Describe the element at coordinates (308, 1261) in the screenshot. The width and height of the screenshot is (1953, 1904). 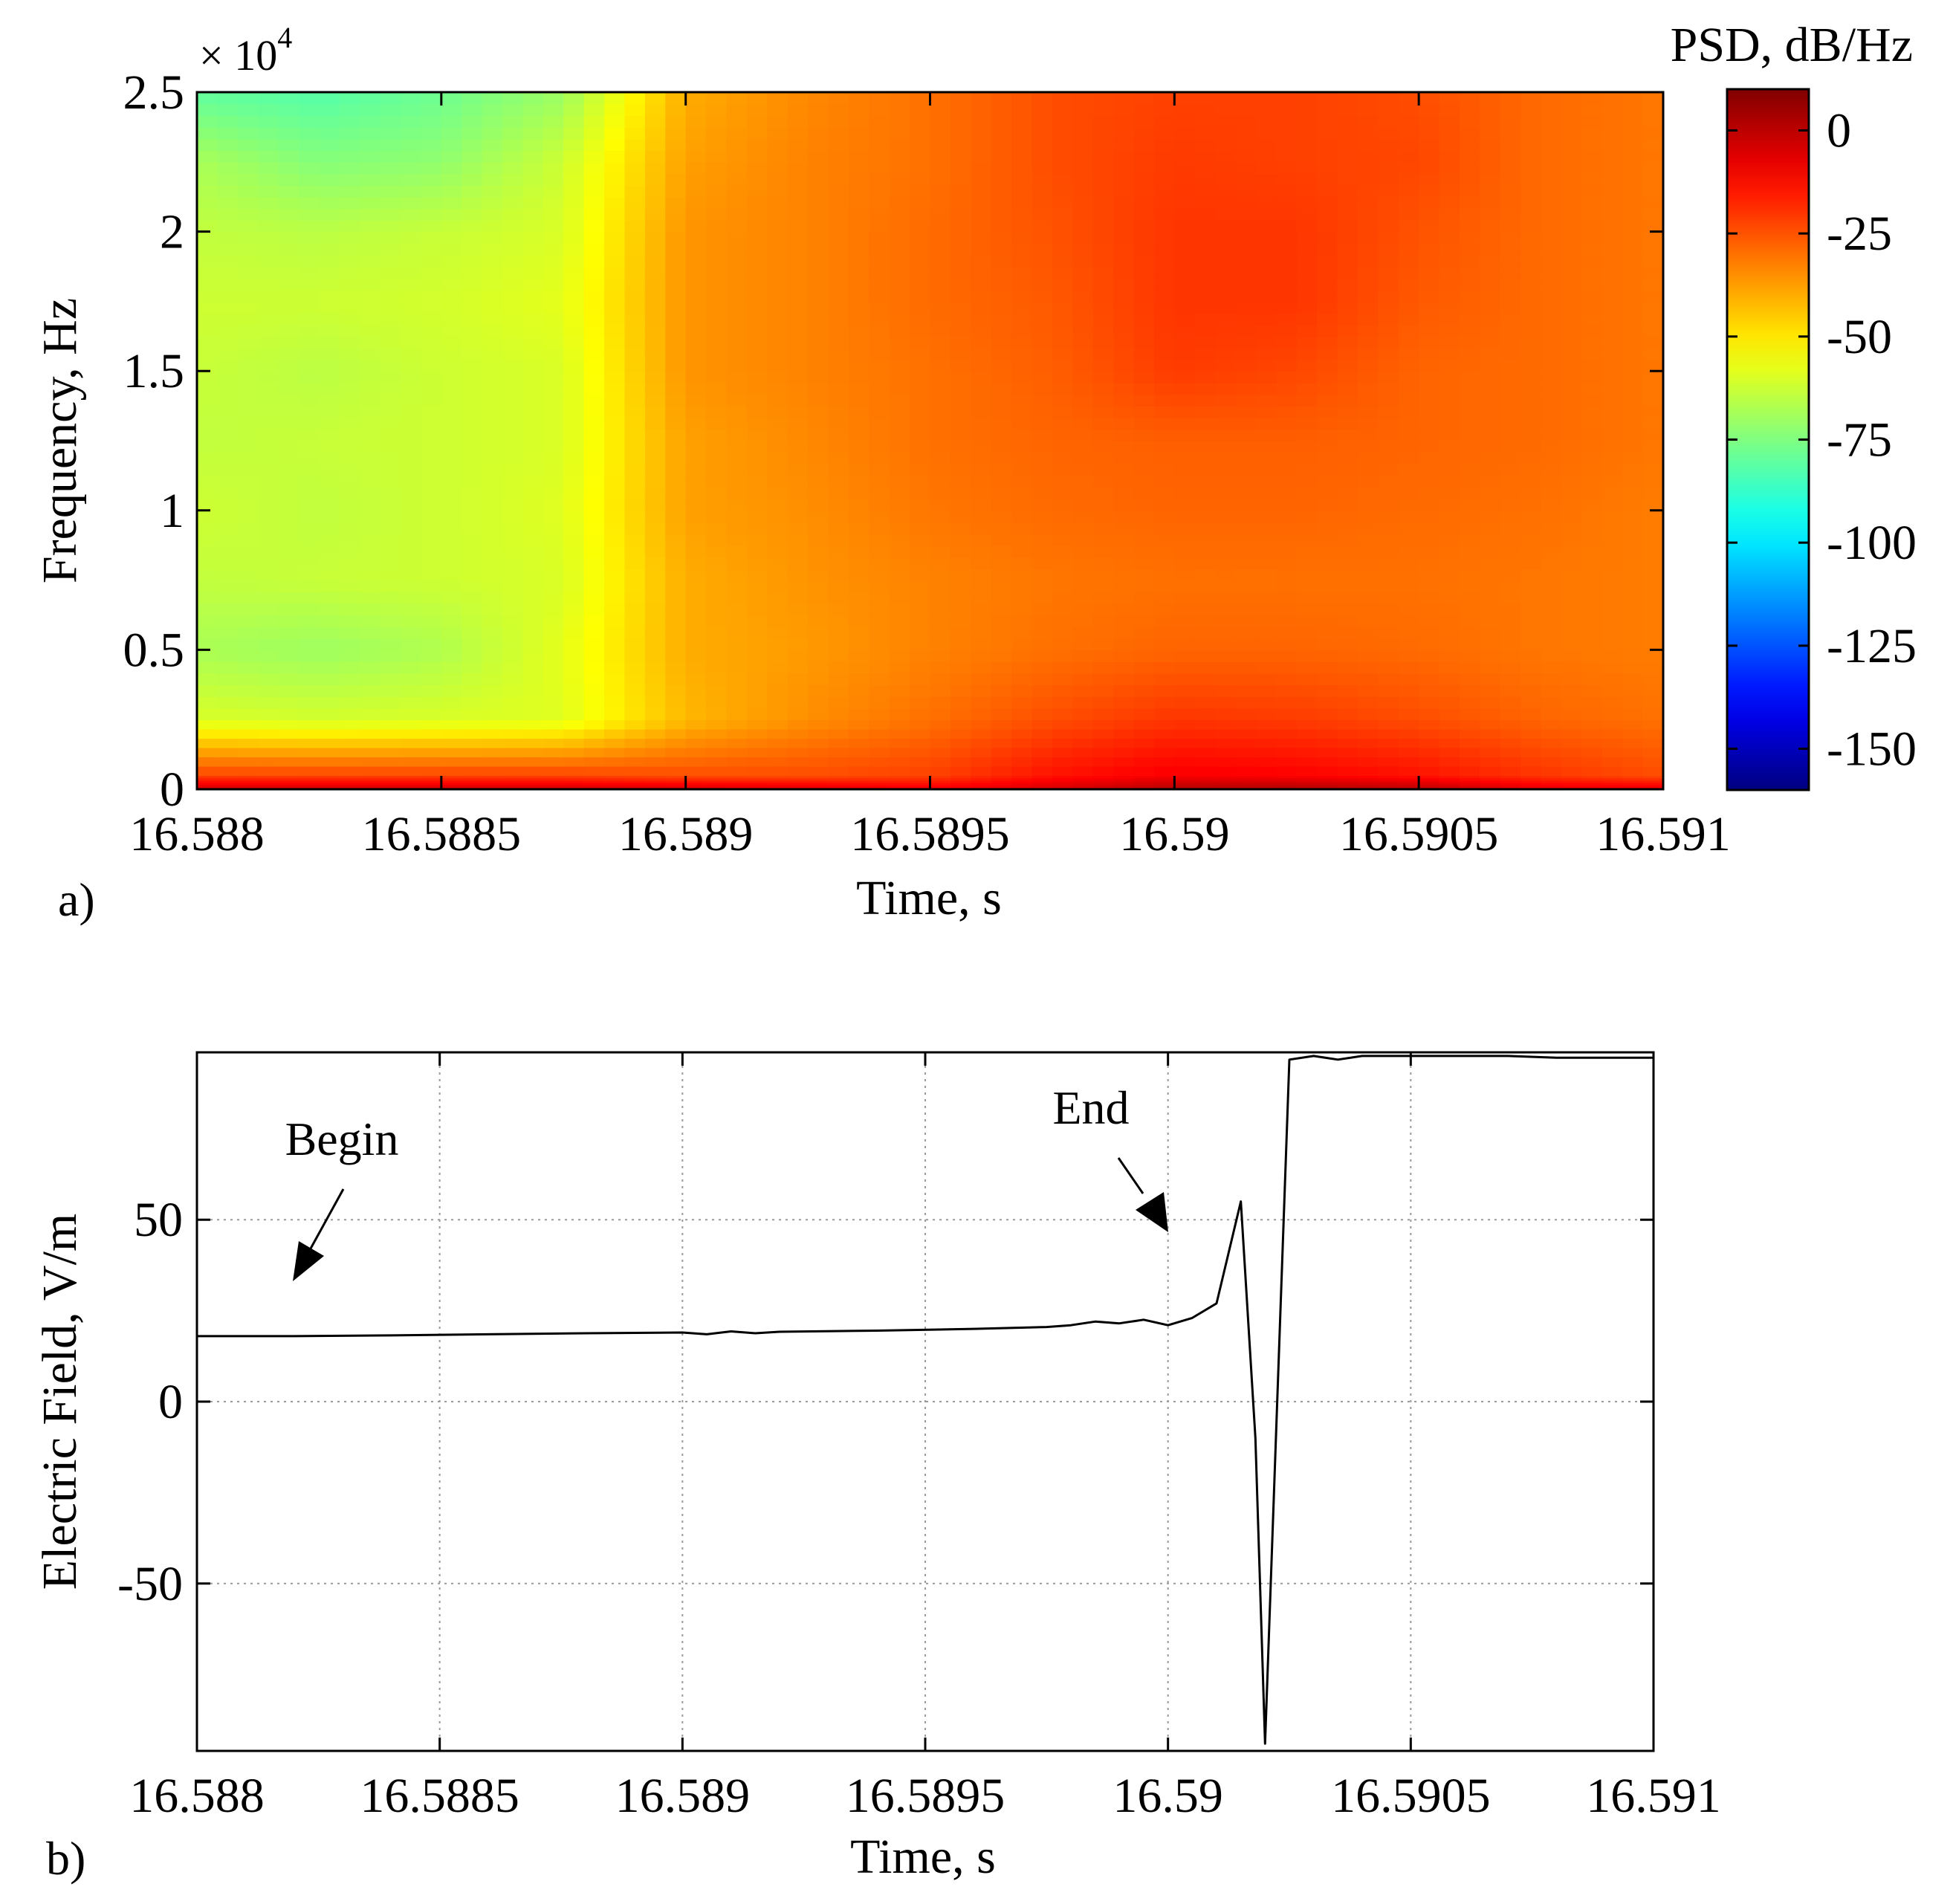
I see `begin-arrow-head` at that location.